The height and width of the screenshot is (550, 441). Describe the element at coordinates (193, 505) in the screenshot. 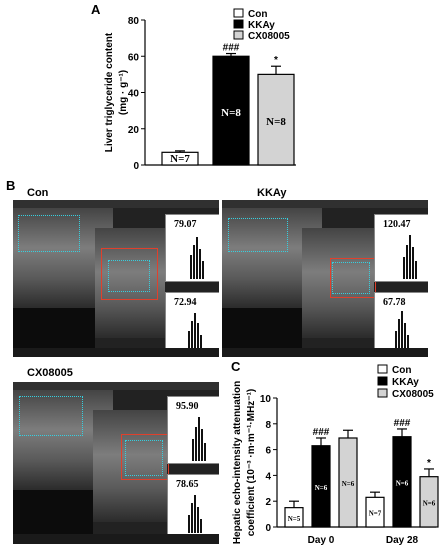

I see `histogram-bottom: 78.65` at that location.